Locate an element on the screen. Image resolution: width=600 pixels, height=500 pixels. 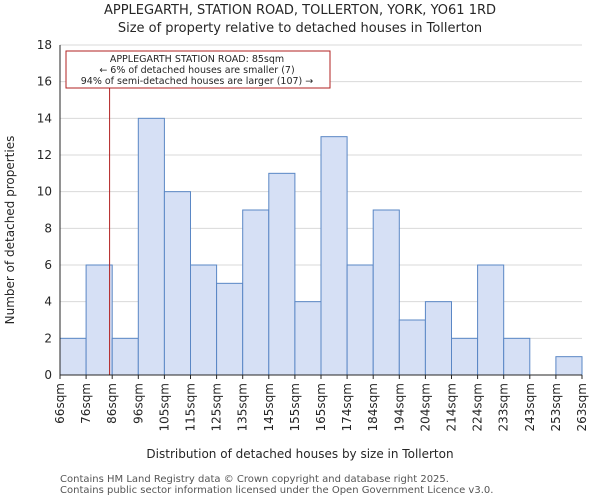
x-tick-label: 115sqm is located at coordinates (191, 407).